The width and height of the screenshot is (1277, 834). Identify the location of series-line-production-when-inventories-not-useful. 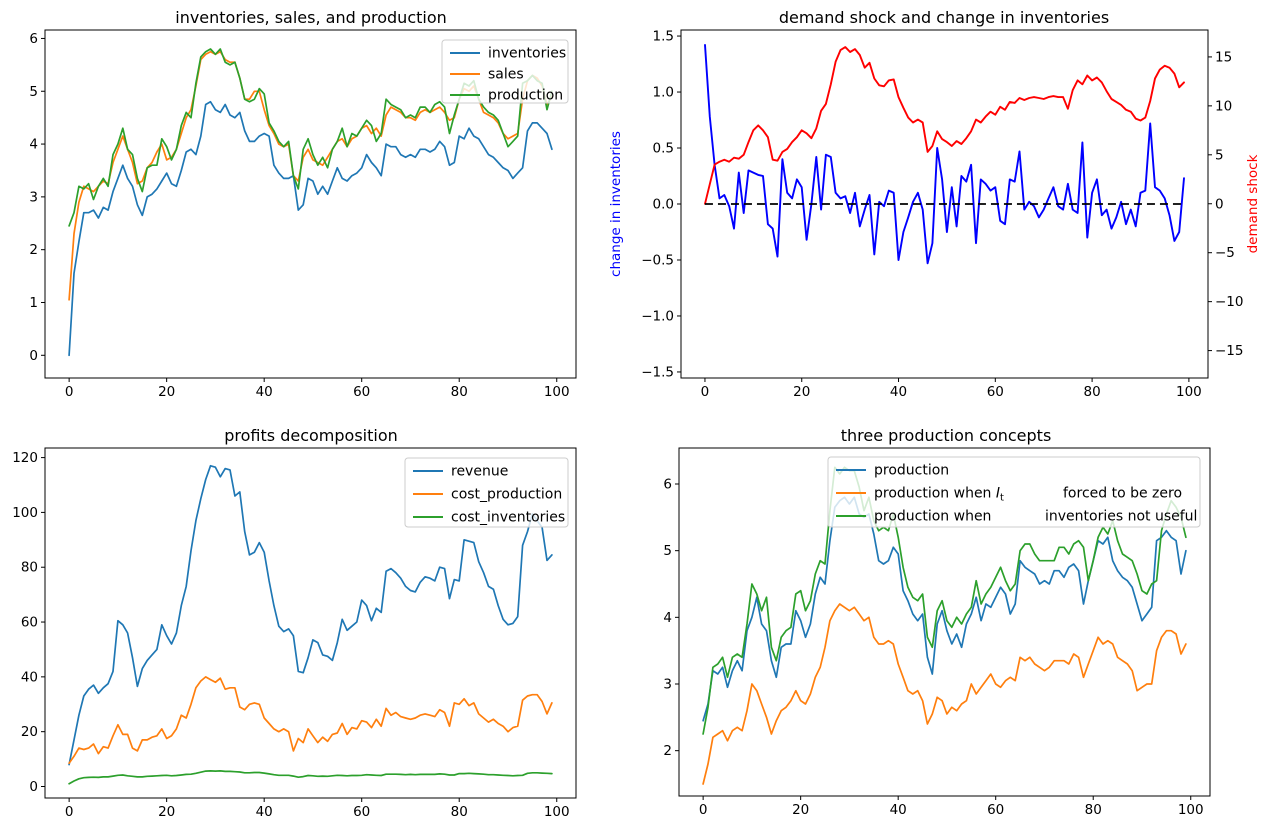
(944, 600).